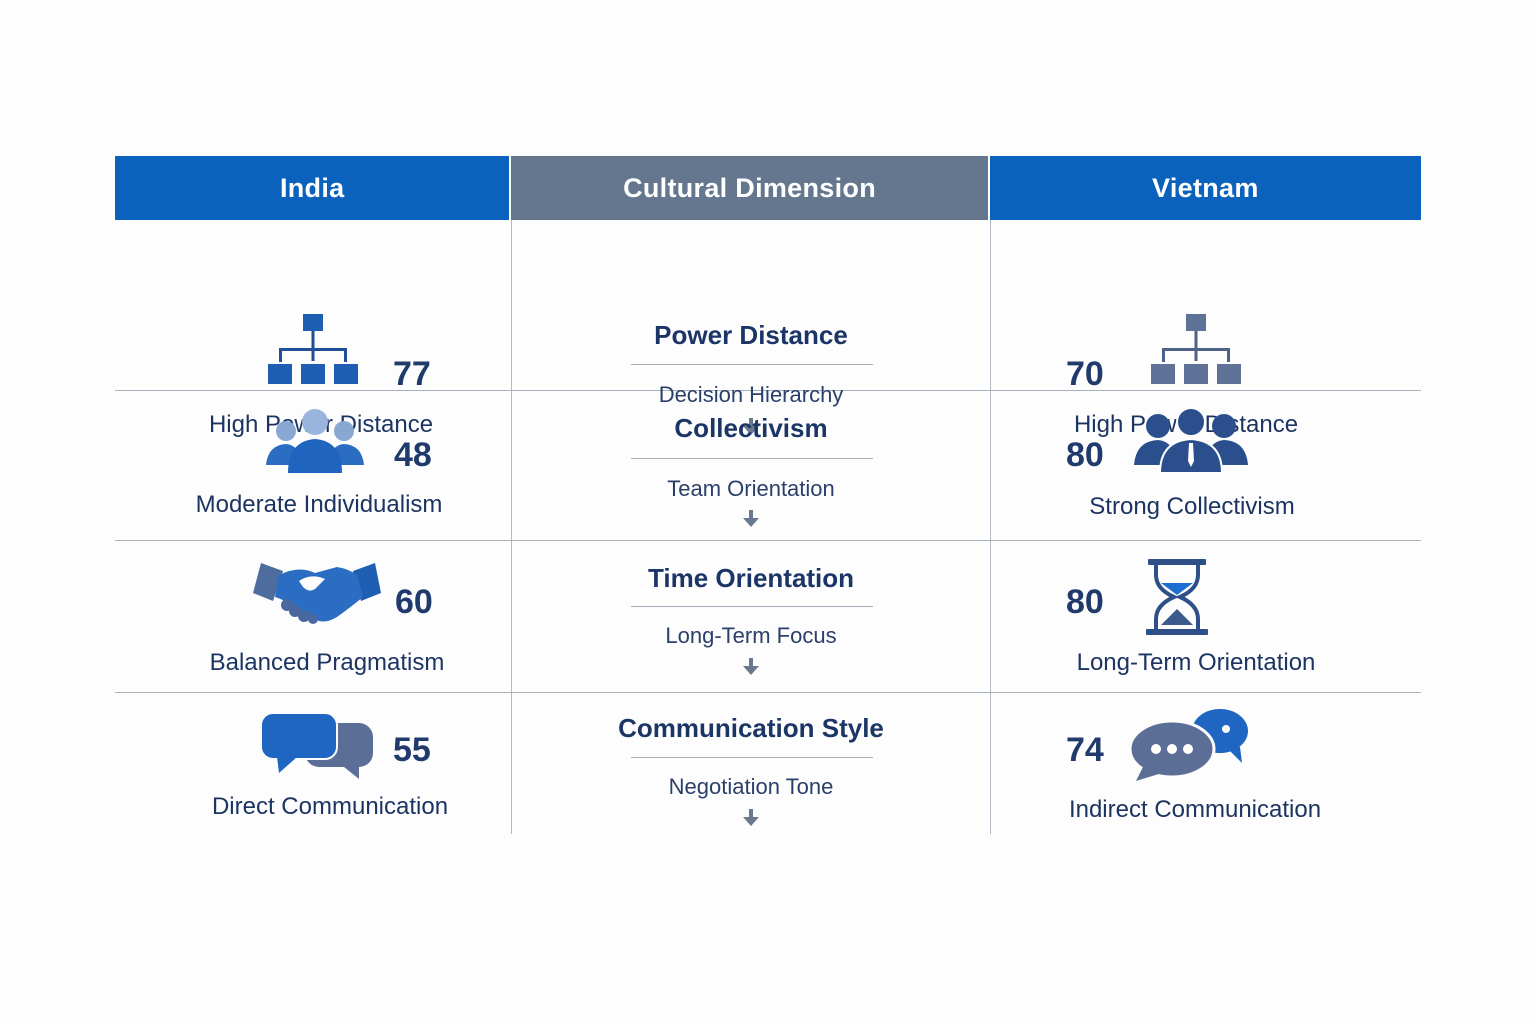 This screenshot has height=1024, width=1536. Describe the element at coordinates (312, 188) in the screenshot. I see `header-india: India` at that location.